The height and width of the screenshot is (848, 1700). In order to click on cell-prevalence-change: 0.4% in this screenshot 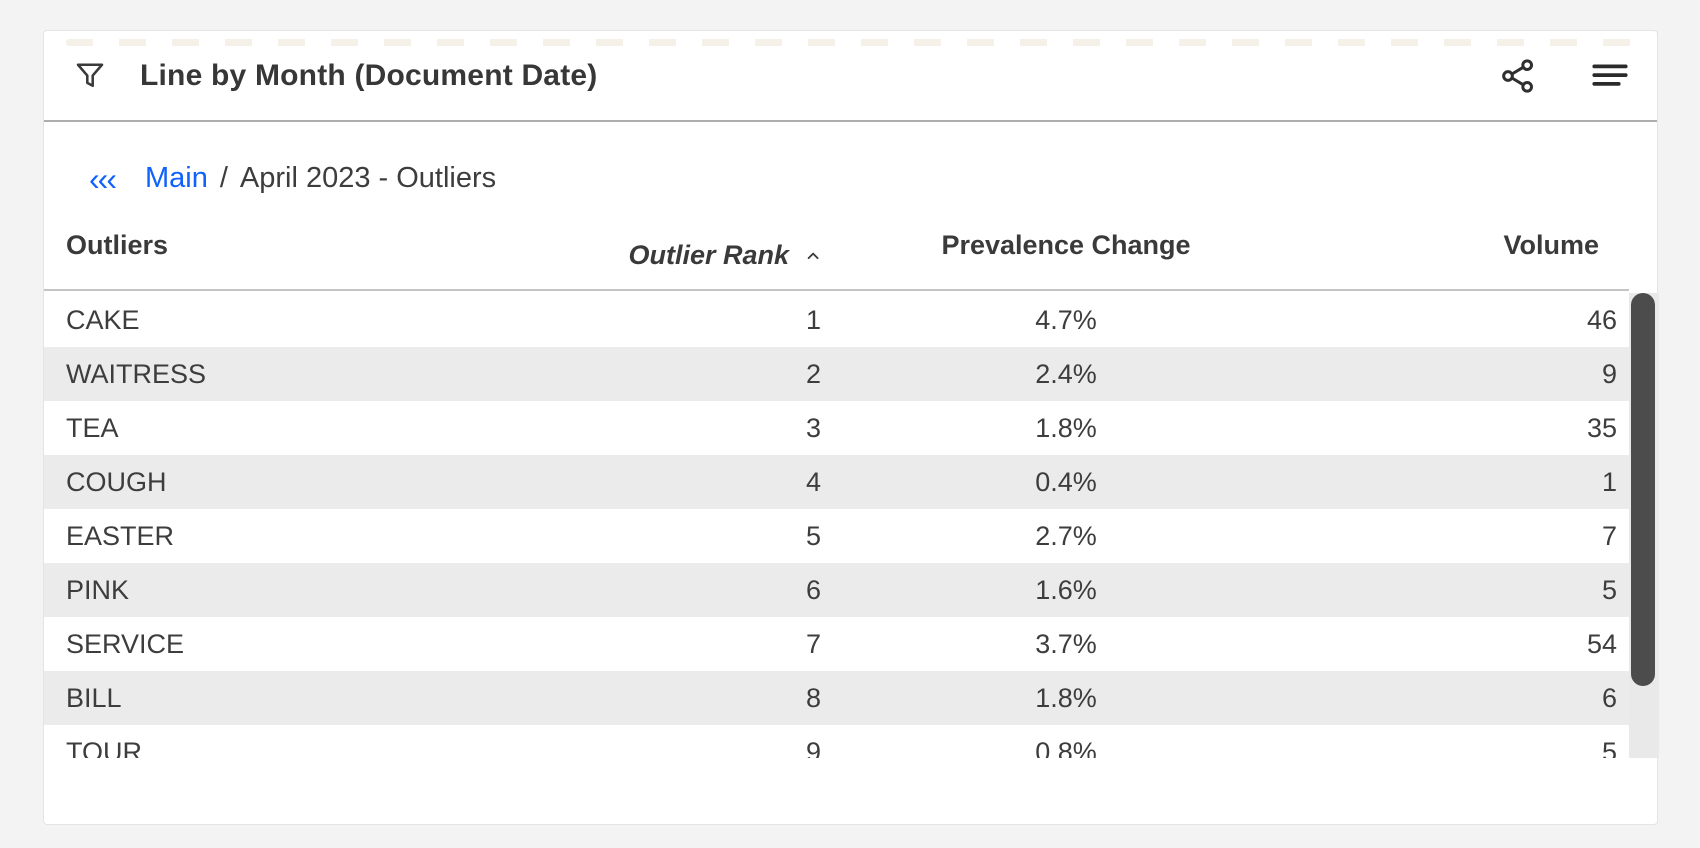, I will do `click(1066, 481)`.